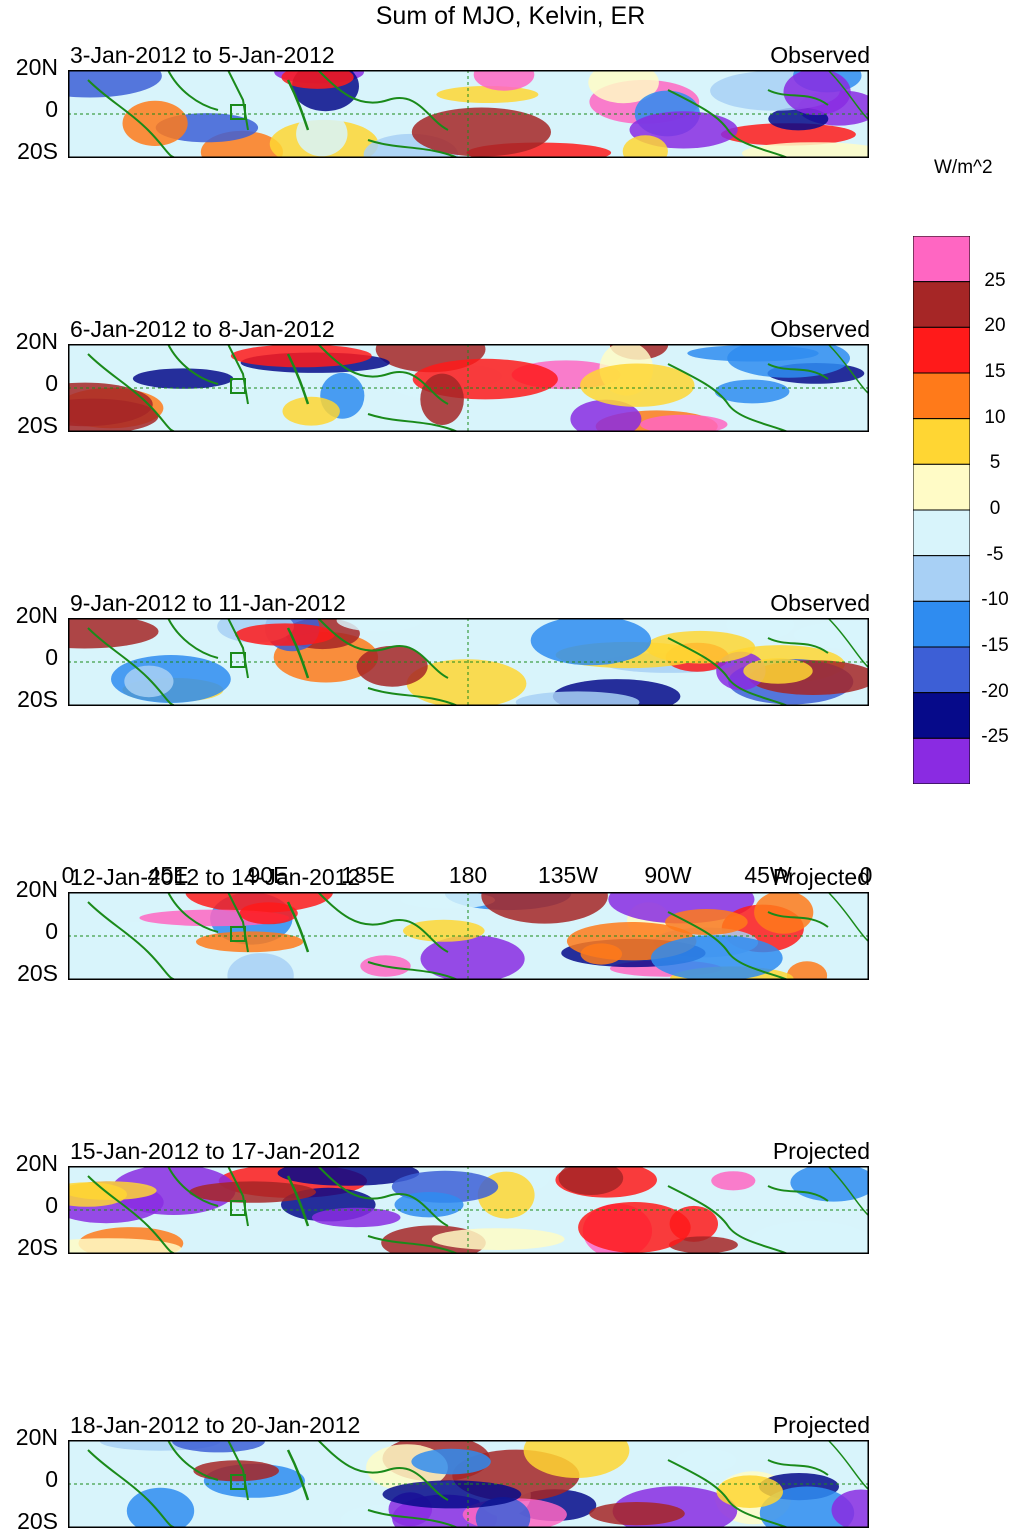 Image resolution: width=1021 pixels, height=1535 pixels. I want to click on legend-label: 0, so click(995, 508).